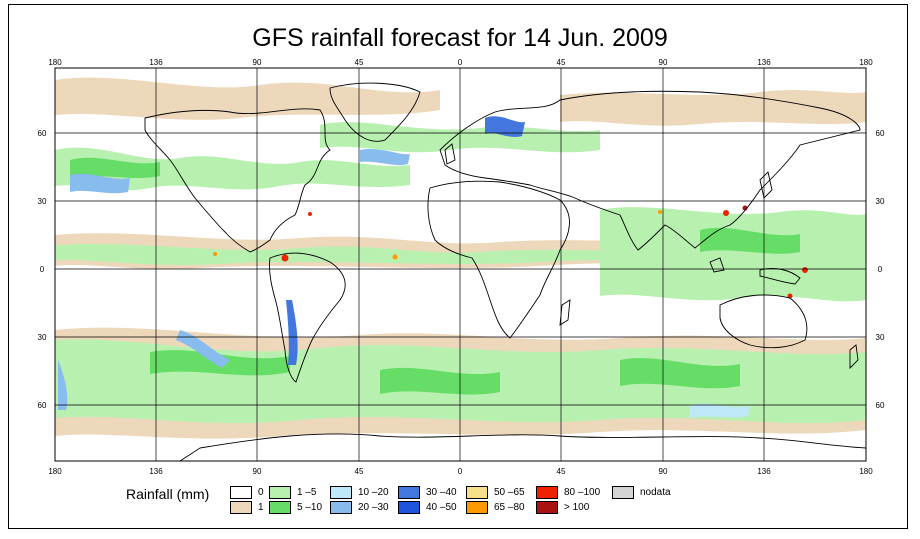 This screenshot has height=539, width=920. I want to click on lon-tick-bottom: 0, so click(460, 471).